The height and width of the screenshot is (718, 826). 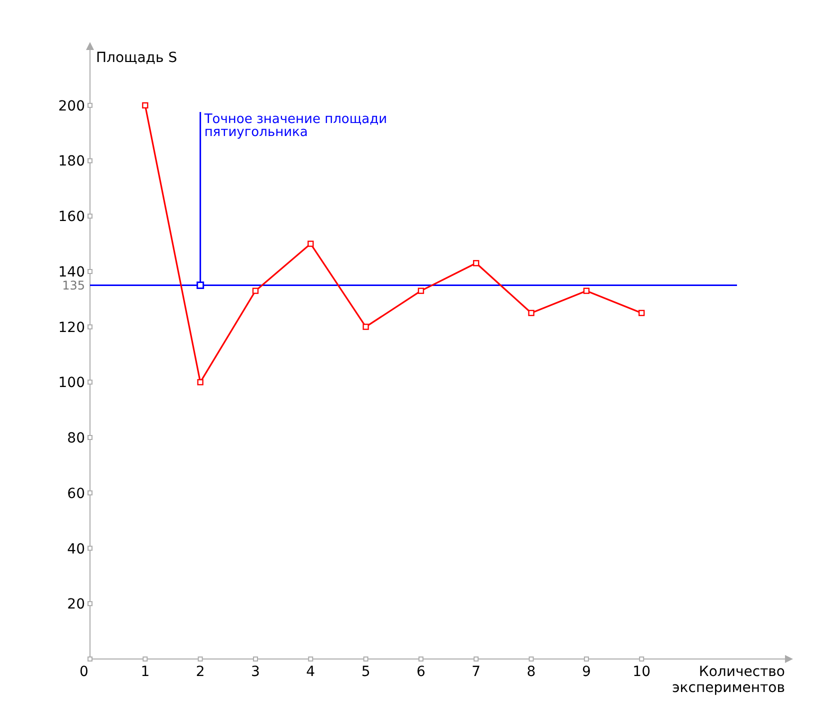 What do you see at coordinates (71, 217) in the screenshot?
I see `y-tick-label: 160` at bounding box center [71, 217].